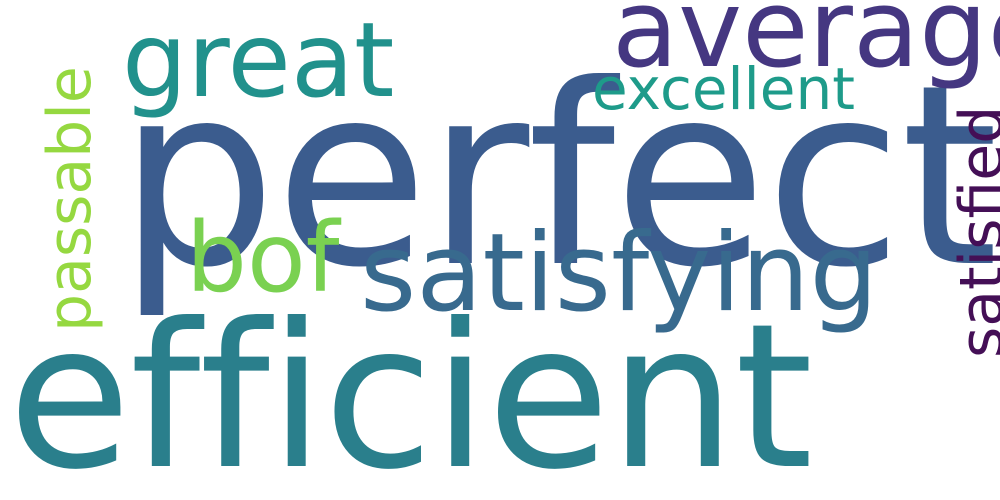  Describe the element at coordinates (619, 273) in the screenshot. I see `word-satisfying: satisfying` at that location.